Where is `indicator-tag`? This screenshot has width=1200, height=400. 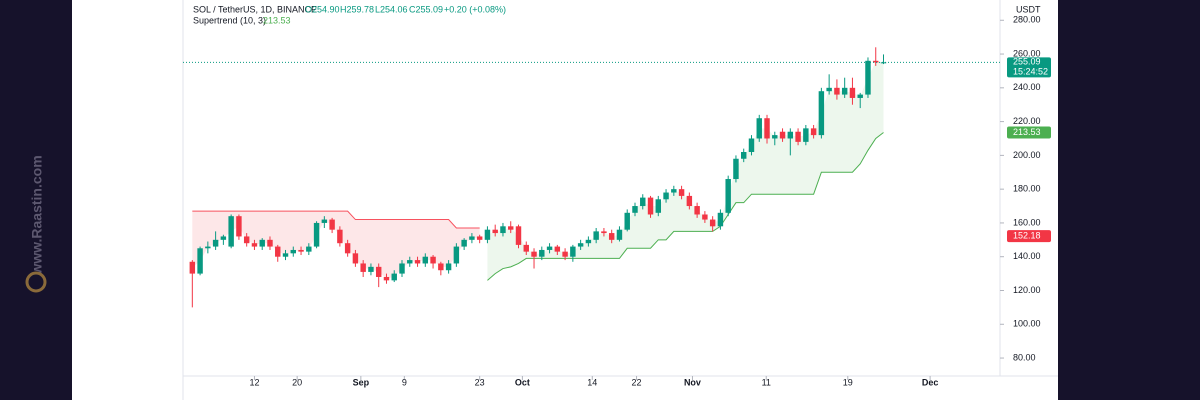 indicator-tag is located at coordinates (1029, 132).